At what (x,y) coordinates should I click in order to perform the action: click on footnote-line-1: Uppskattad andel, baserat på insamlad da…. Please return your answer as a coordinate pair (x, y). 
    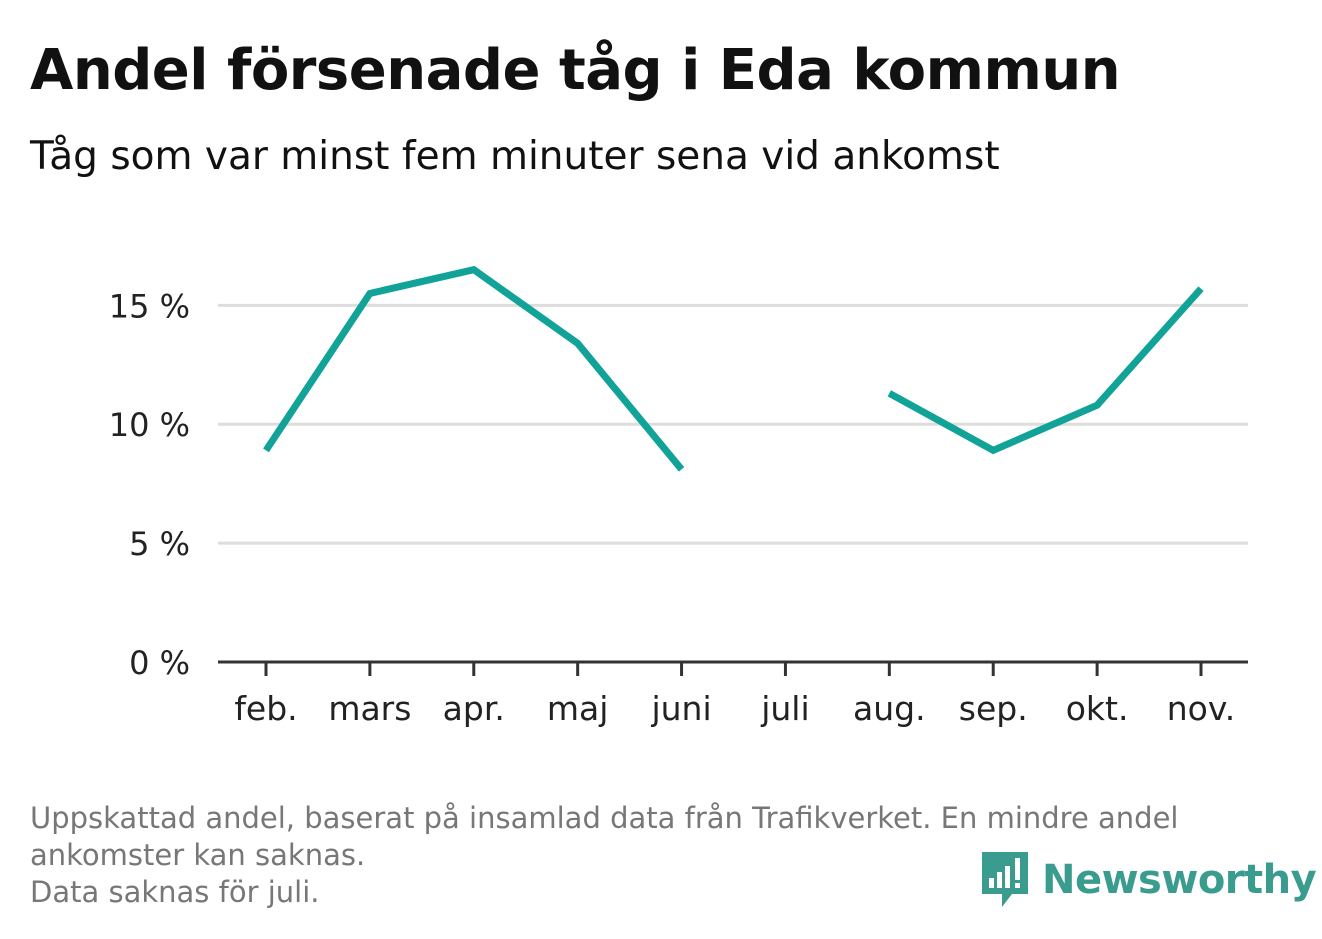
    Looking at the image, I should click on (604, 818).